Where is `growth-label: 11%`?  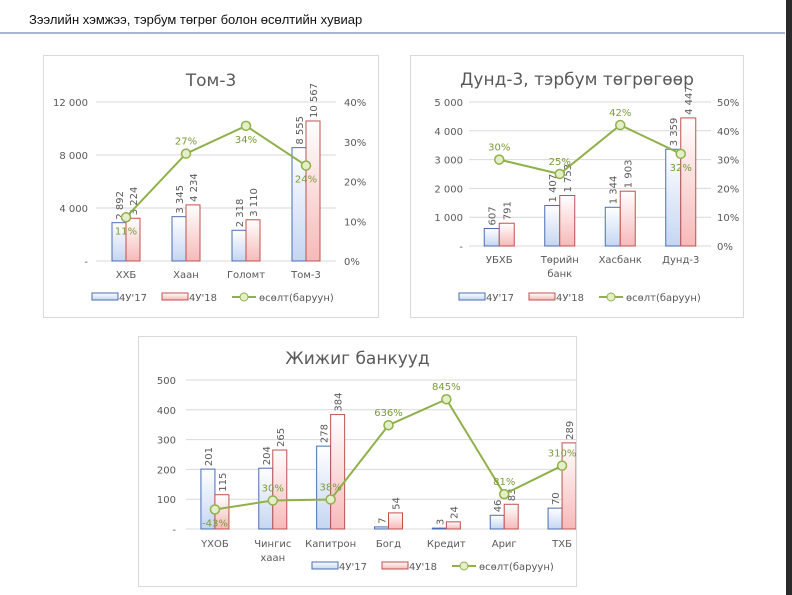 growth-label: 11% is located at coordinates (126, 231).